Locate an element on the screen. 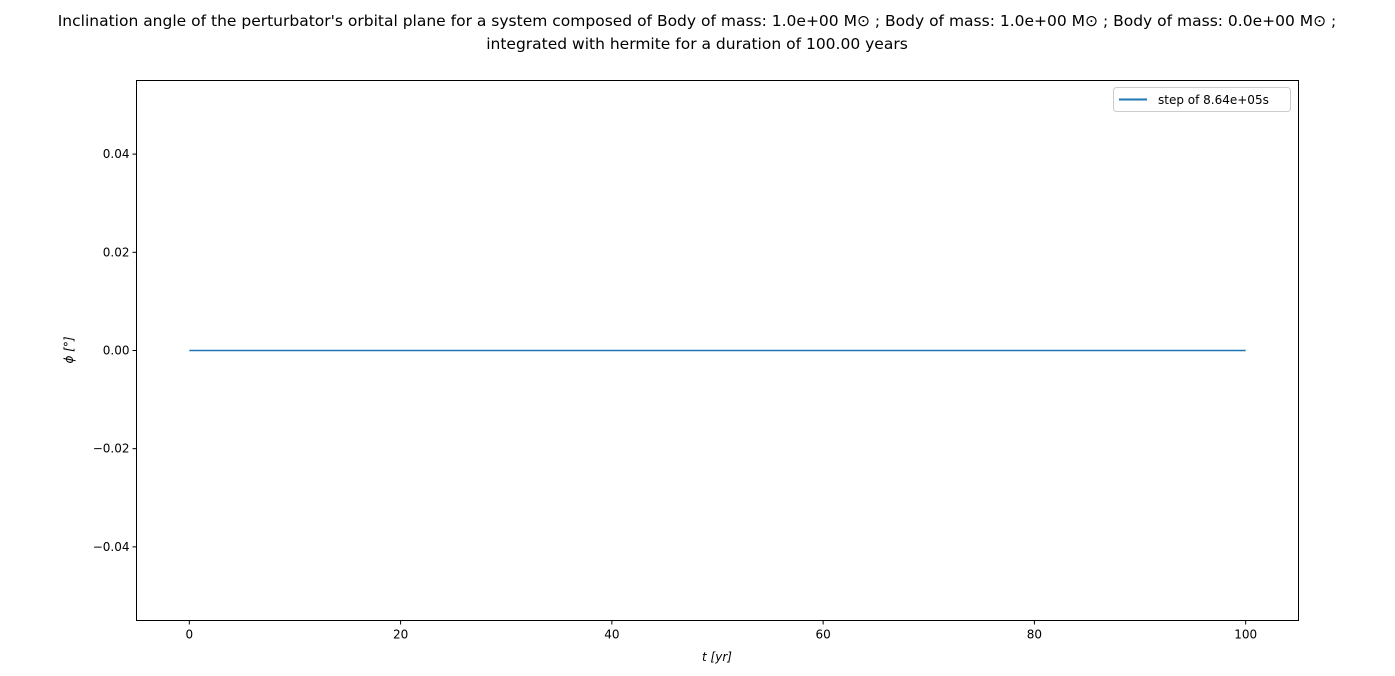 The width and height of the screenshot is (1395, 676). y-tick-label: 0.04 is located at coordinates (116, 154).